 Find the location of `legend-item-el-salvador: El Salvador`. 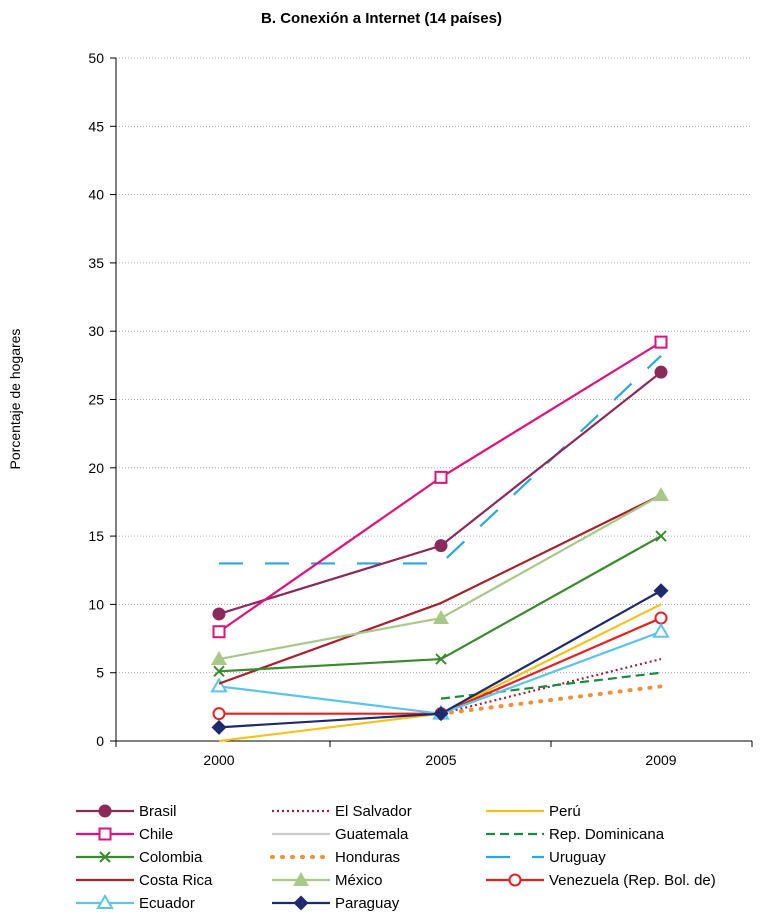

legend-item-el-salvador: El Salvador is located at coordinates (342, 811).